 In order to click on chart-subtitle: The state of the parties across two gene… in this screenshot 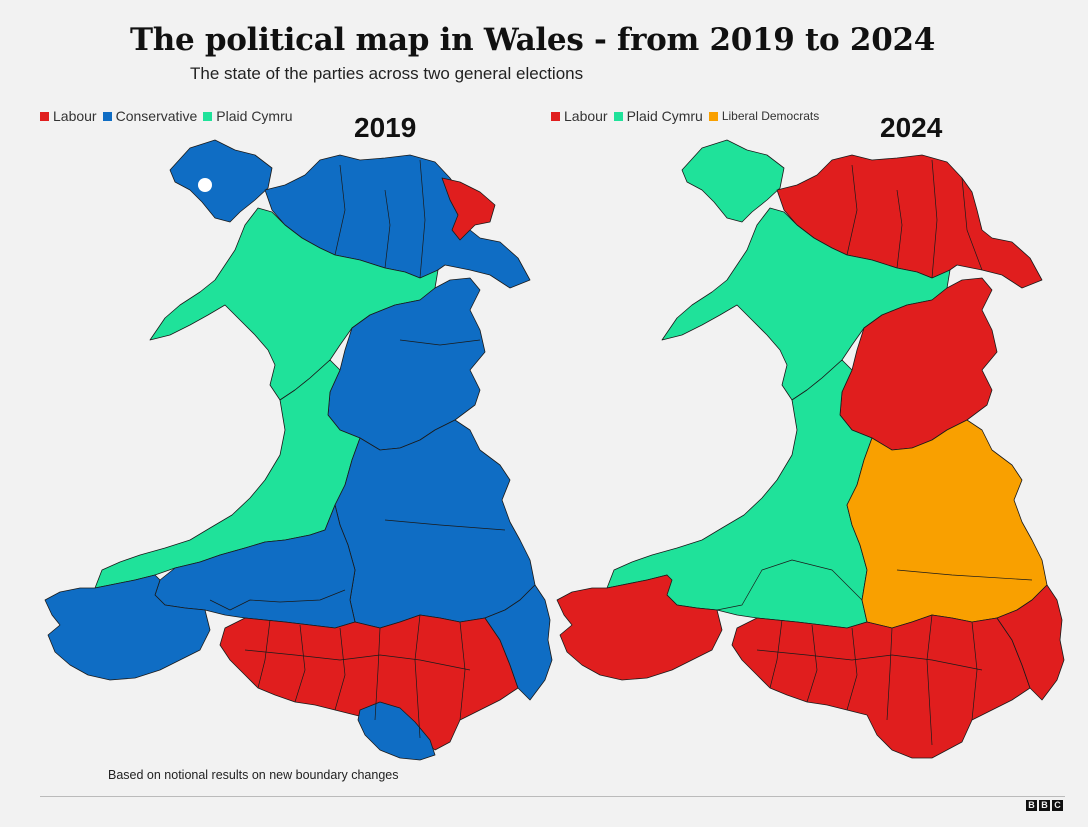, I will do `click(387, 73)`.